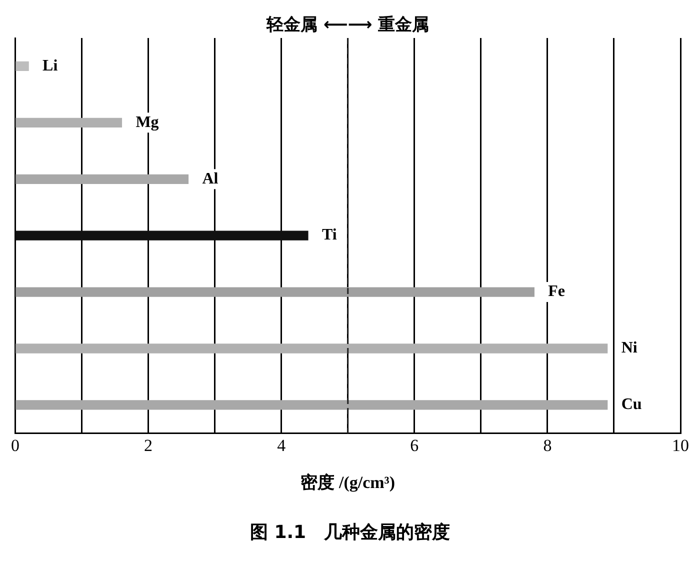 This screenshot has width=700, height=564. Describe the element at coordinates (15, 445) in the screenshot. I see `x-tick-label: 0` at that location.